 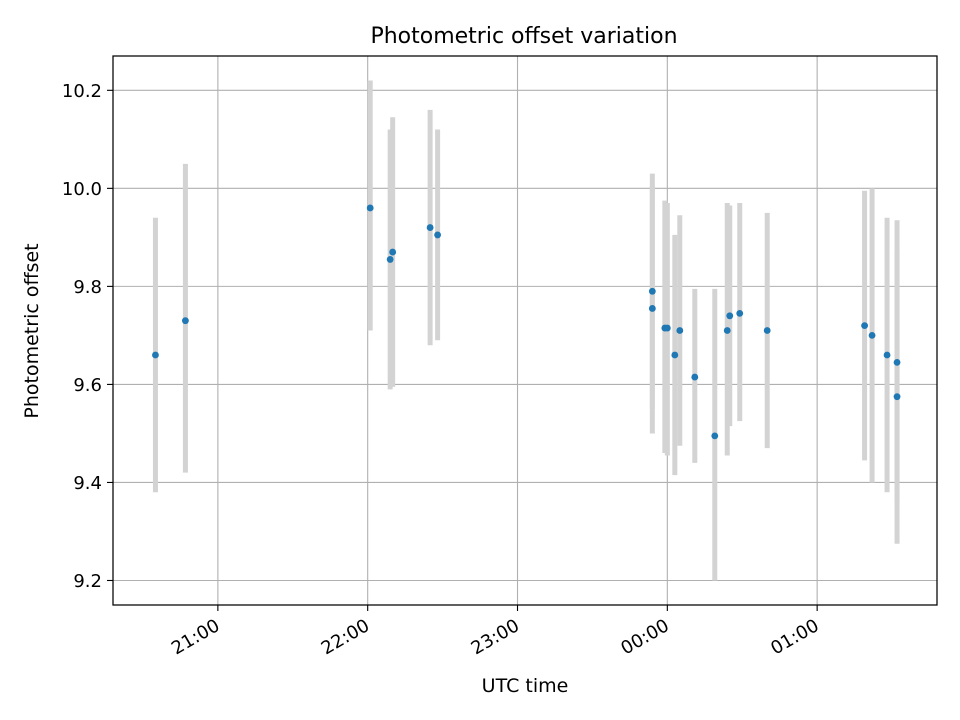 I want to click on y-tick-label: 9.6, so click(x=87, y=385).